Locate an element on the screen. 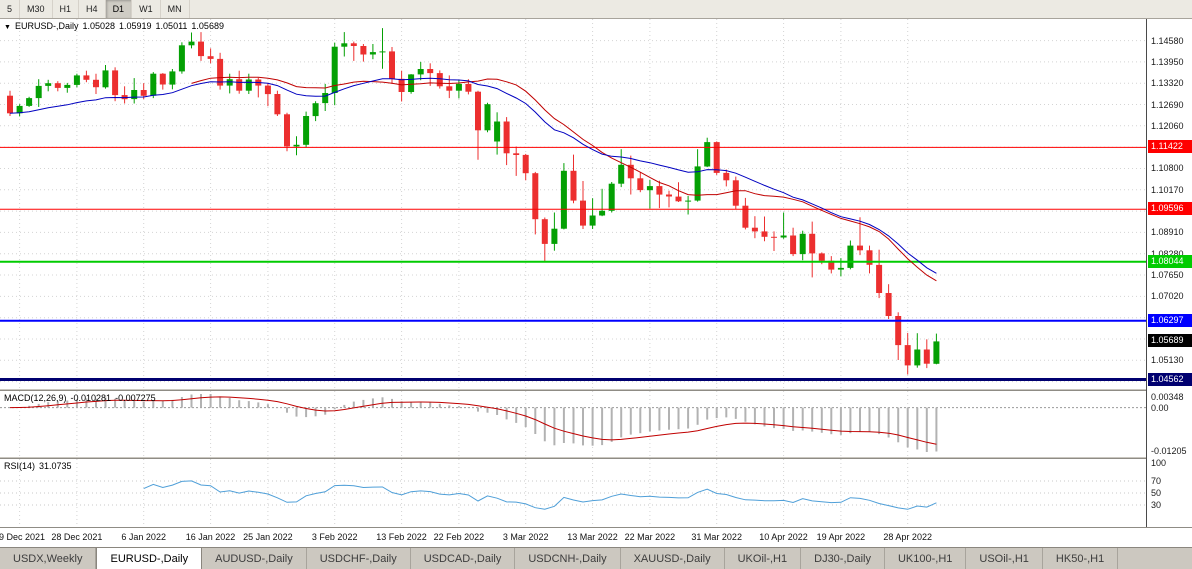 This screenshot has height=569, width=1192. chart-tab-usdx-weekly: USDX,Weekly is located at coordinates (48, 558).